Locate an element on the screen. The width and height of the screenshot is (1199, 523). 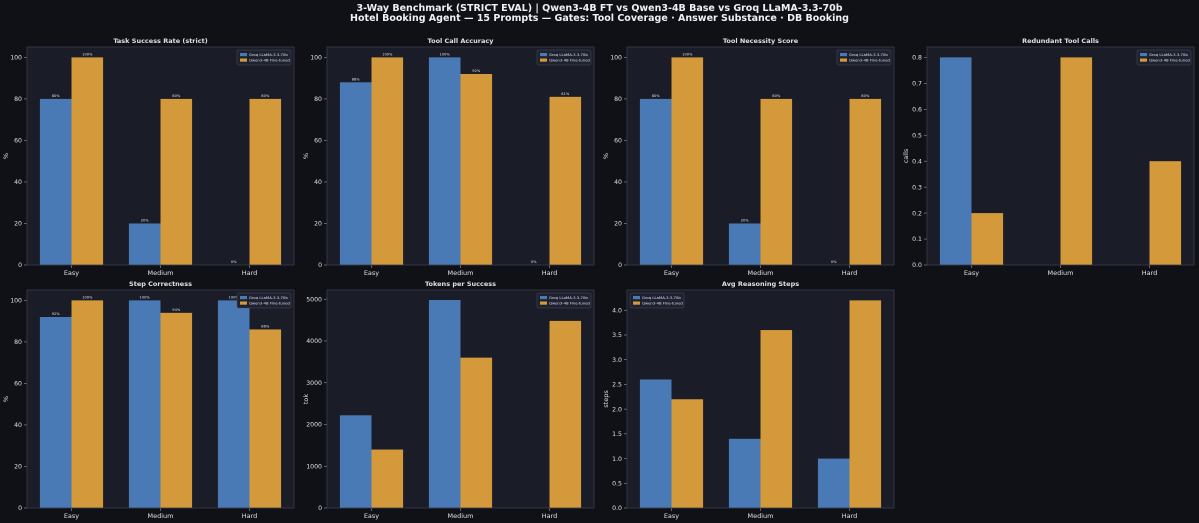
y-tick-label: 3.5 is located at coordinates (617, 335).